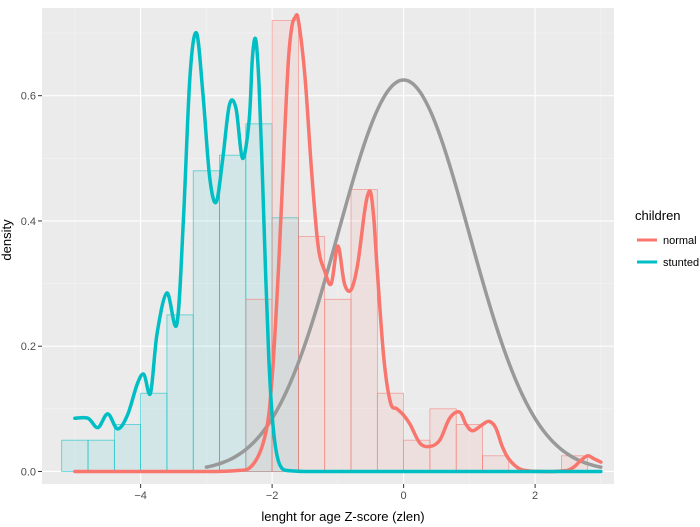 The width and height of the screenshot is (700, 527). I want to click on y-tick-label: 0.6, so click(28, 97).